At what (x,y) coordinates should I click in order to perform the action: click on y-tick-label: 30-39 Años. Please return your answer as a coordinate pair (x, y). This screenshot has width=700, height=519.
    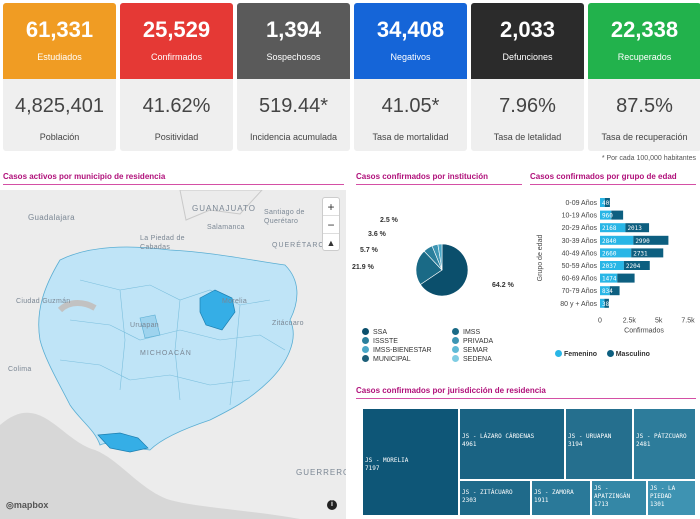
    Looking at the image, I should click on (580, 241).